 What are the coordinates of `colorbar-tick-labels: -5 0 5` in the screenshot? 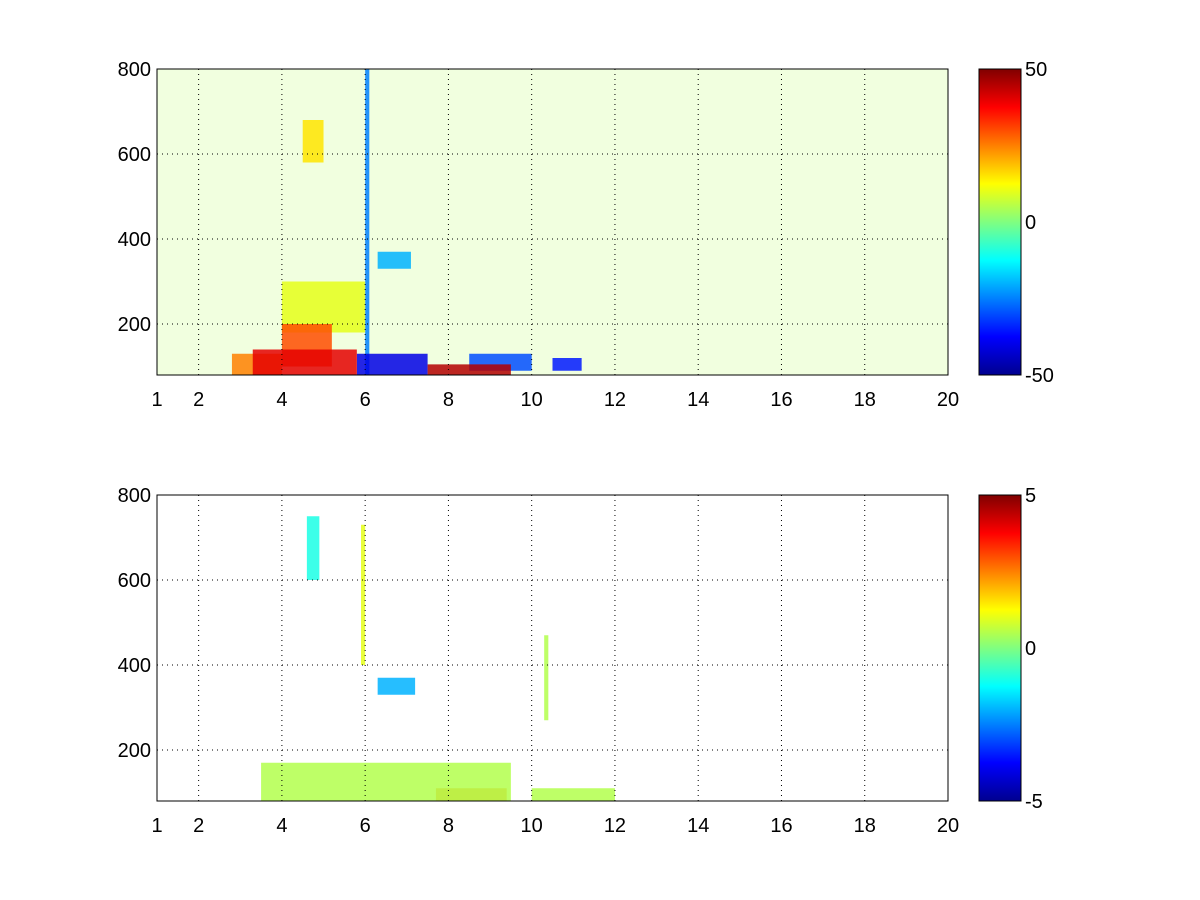 It's located at (1034, 649).